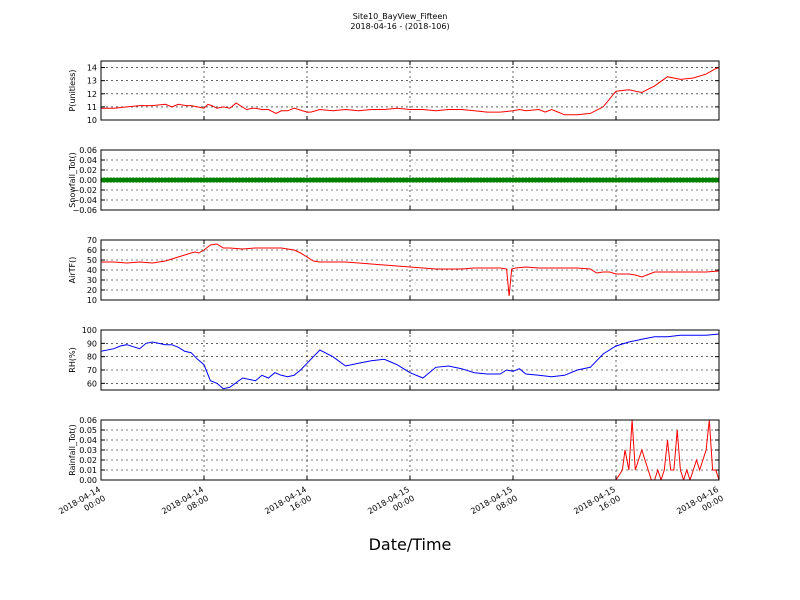 The height and width of the screenshot is (600, 800). I want to click on y-axis-label: RH(%), so click(72, 359).